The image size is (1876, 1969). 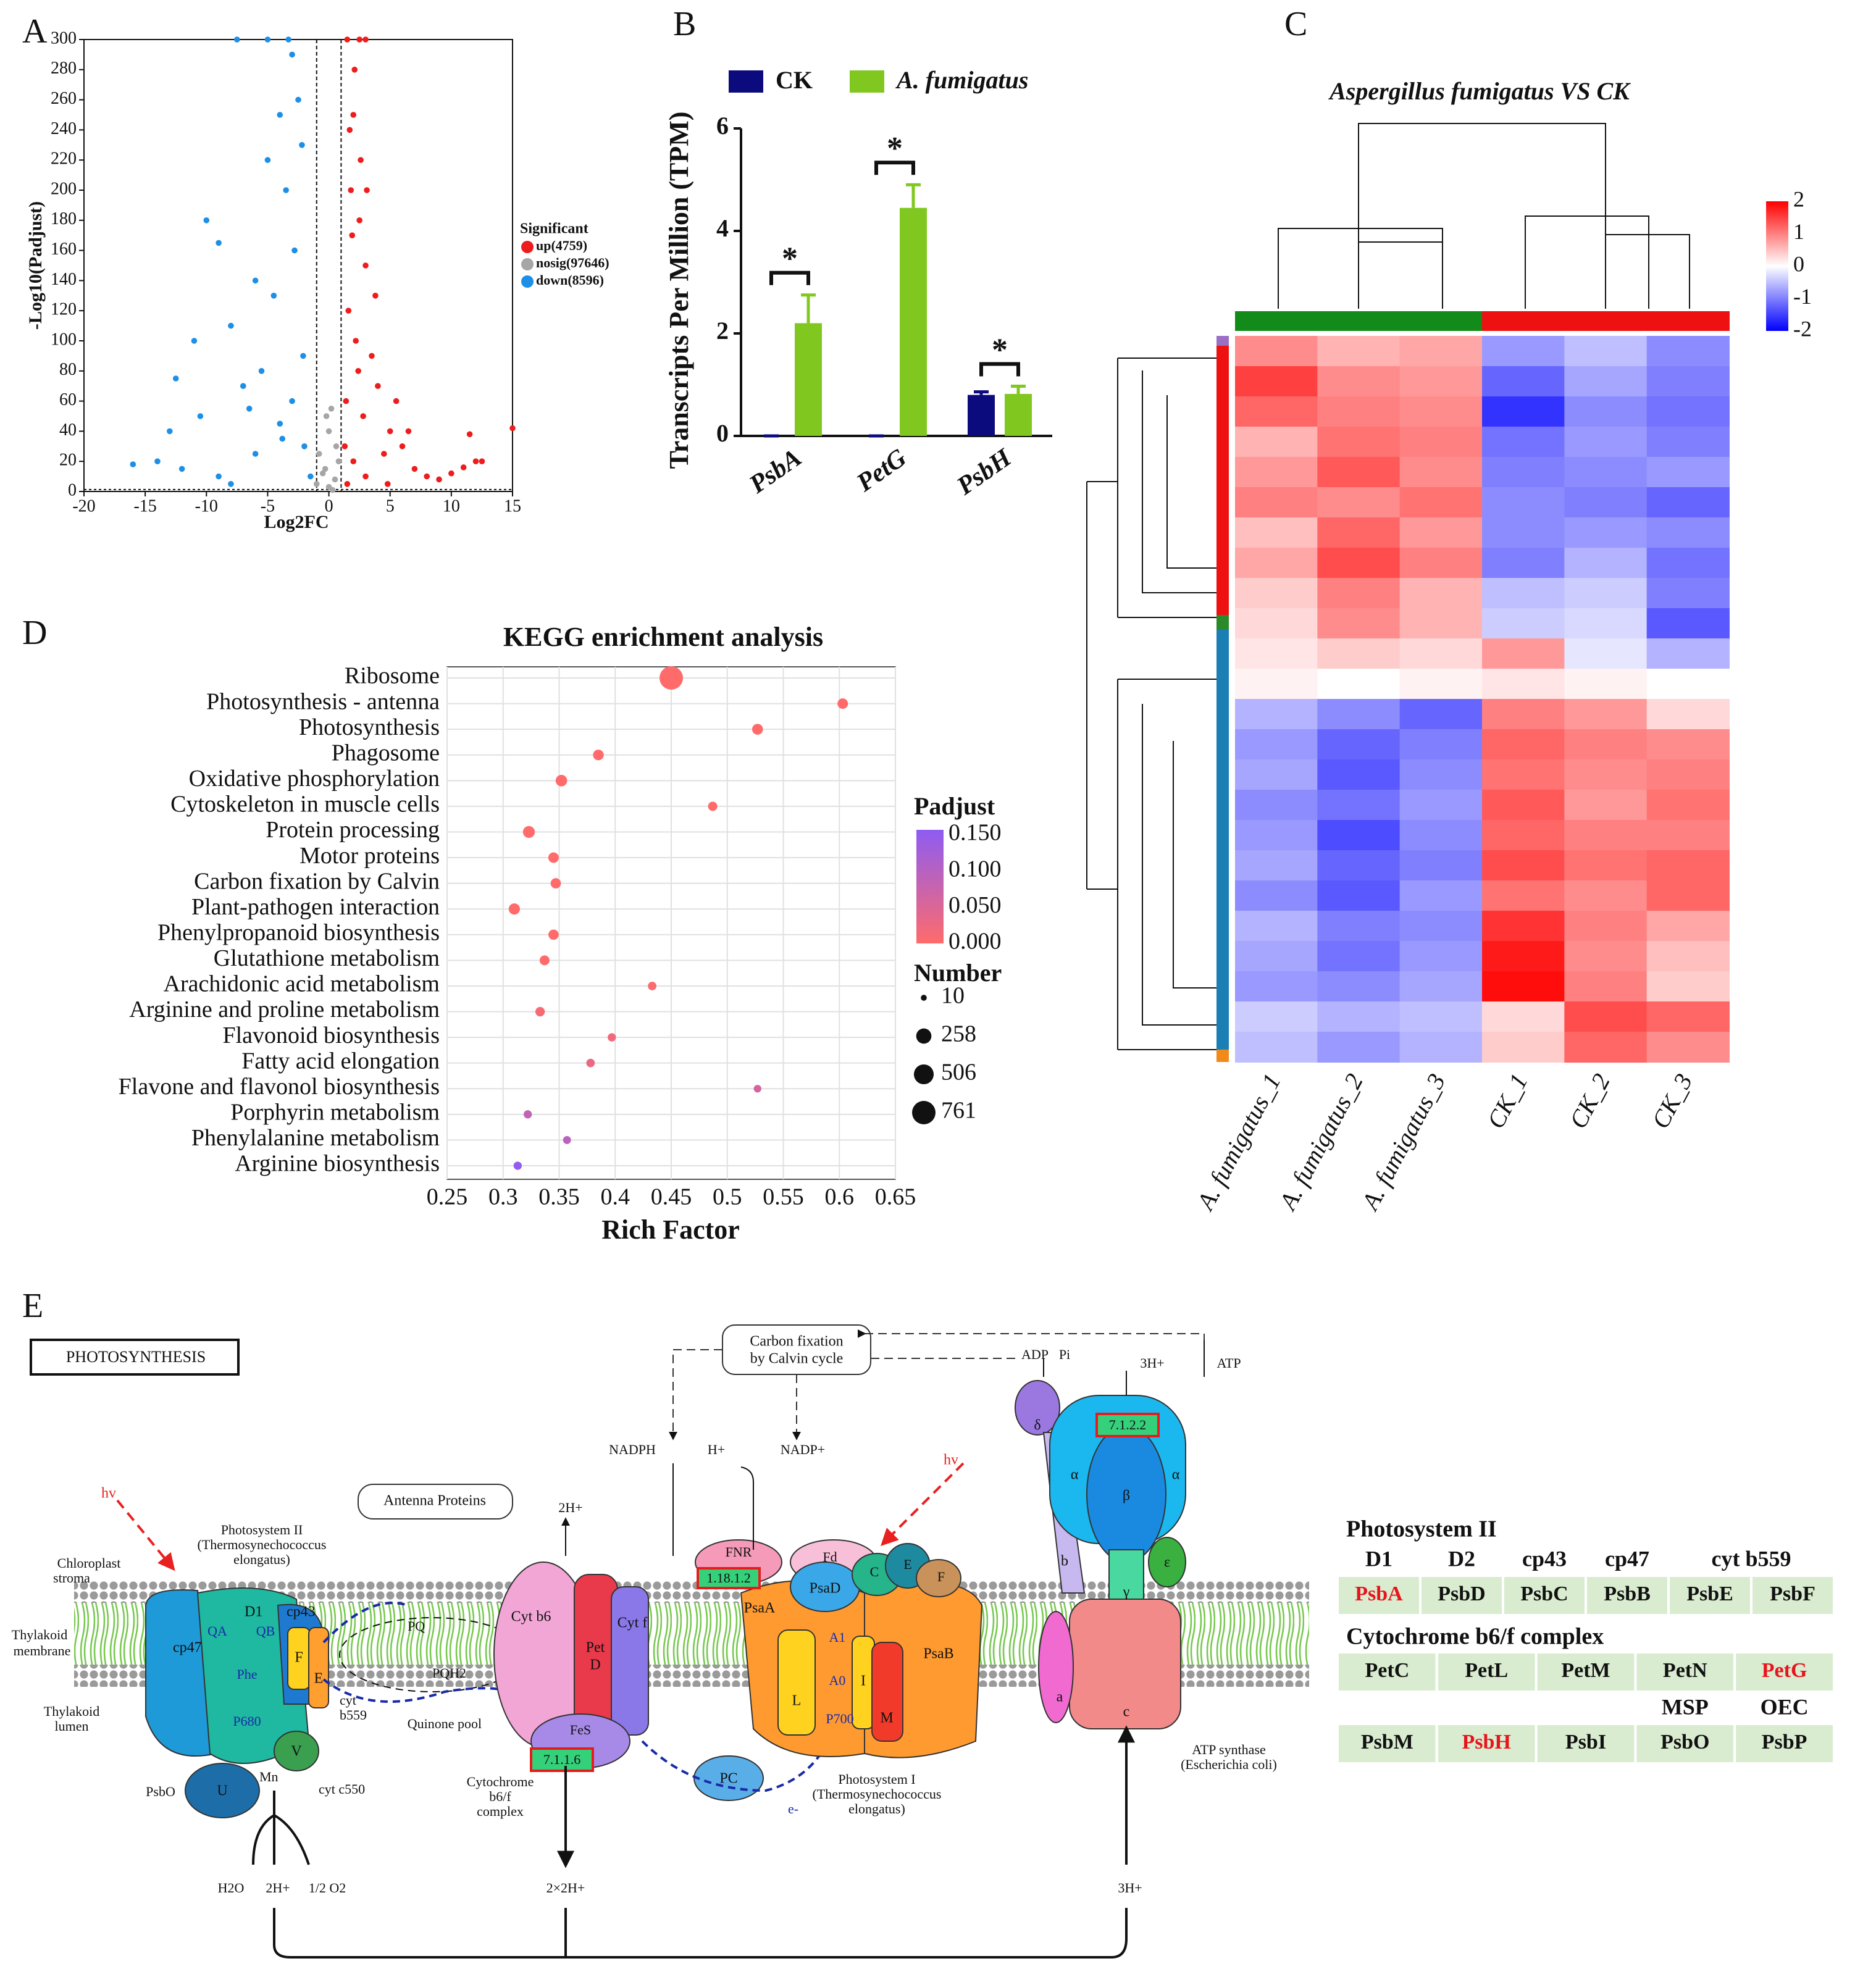 I want to click on x-tick-label: PsbH, so click(x=985, y=472).